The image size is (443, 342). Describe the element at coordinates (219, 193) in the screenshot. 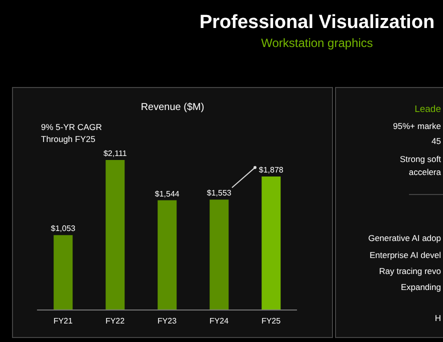

I see `data-label: $1,553` at that location.